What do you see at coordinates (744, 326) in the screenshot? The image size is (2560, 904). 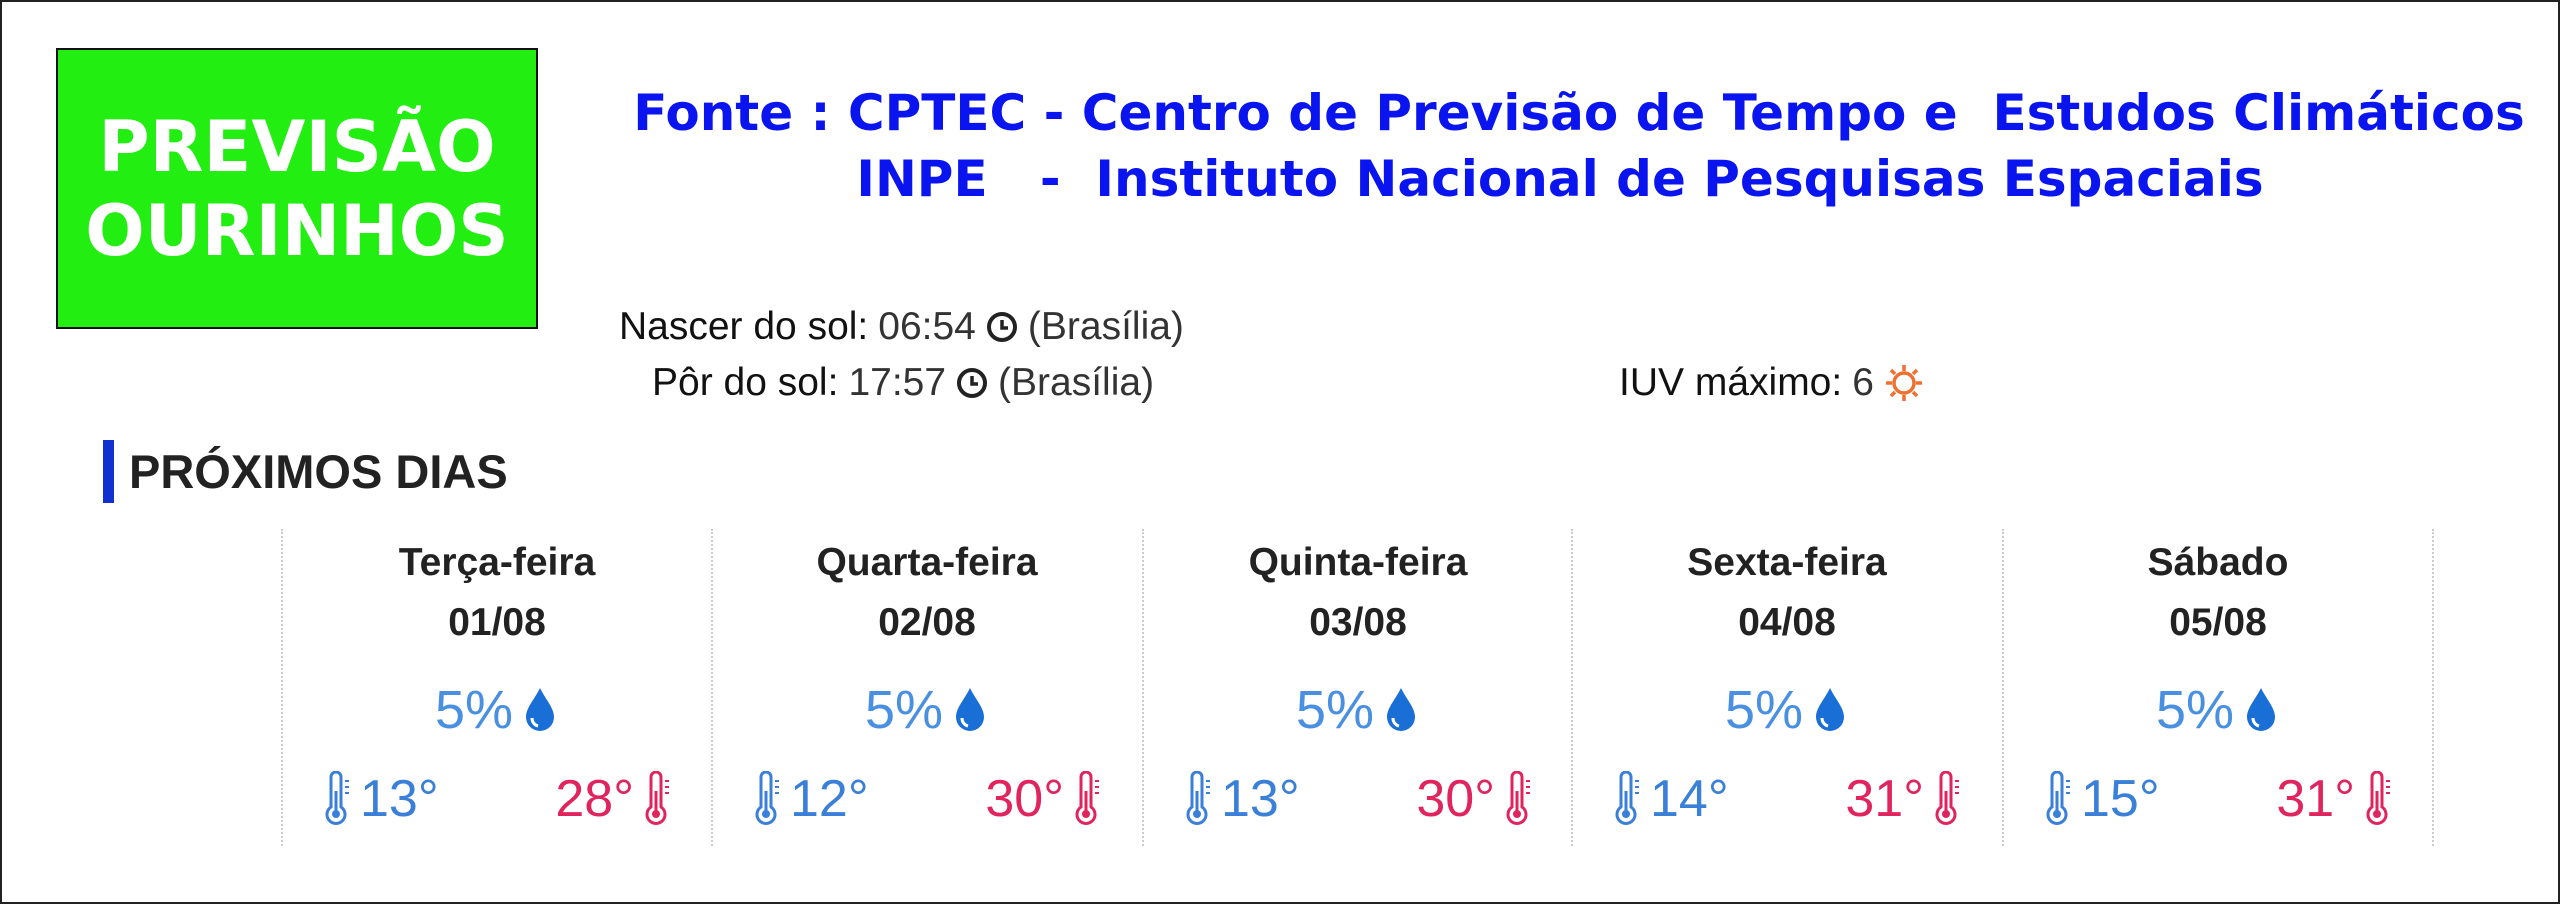 I see `label: Nascer do sol:` at bounding box center [744, 326].